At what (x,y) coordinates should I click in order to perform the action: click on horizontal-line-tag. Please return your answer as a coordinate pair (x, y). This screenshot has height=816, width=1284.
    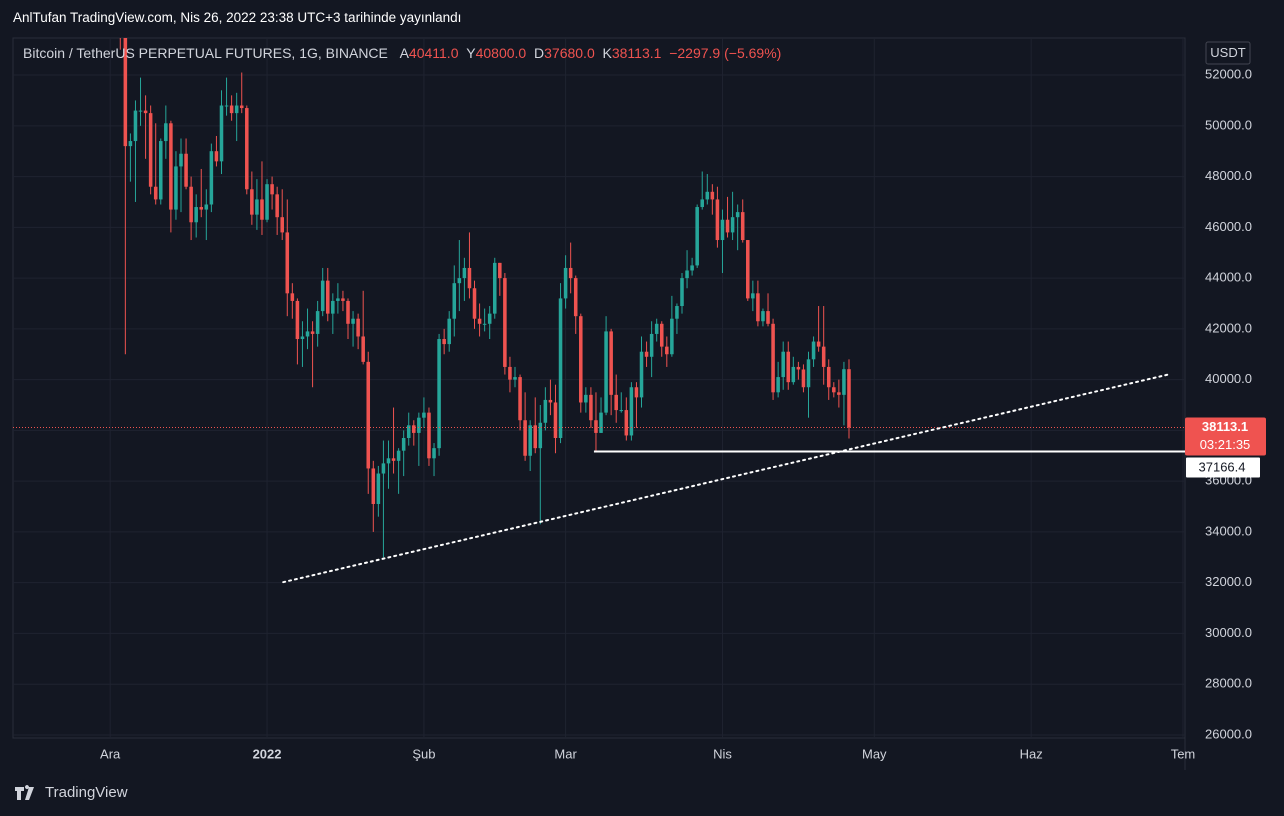
    Looking at the image, I should click on (1223, 467).